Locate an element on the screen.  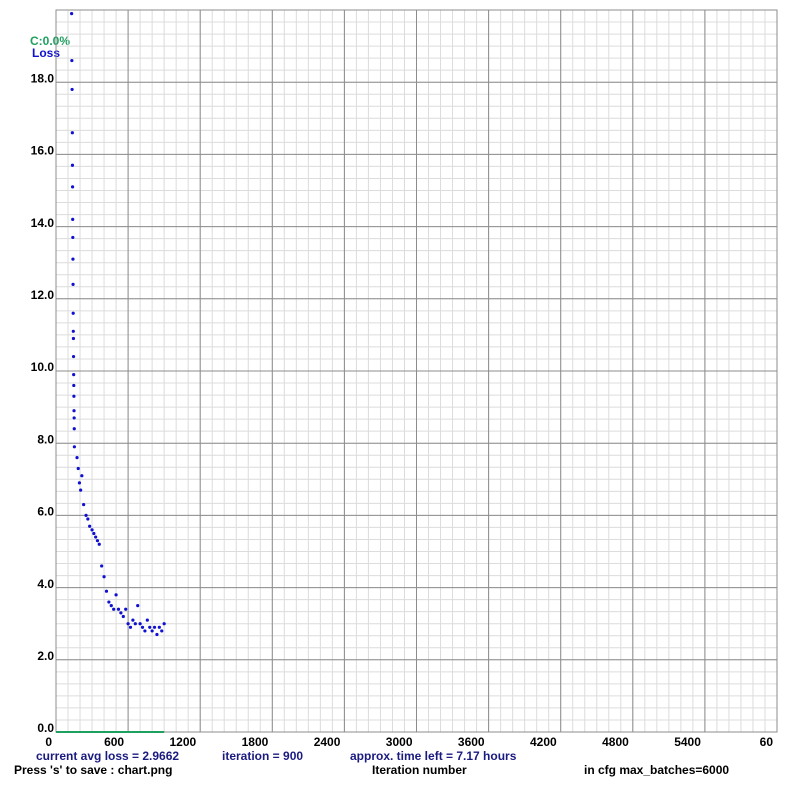
x-tick-label: 1800 is located at coordinates (255, 742).